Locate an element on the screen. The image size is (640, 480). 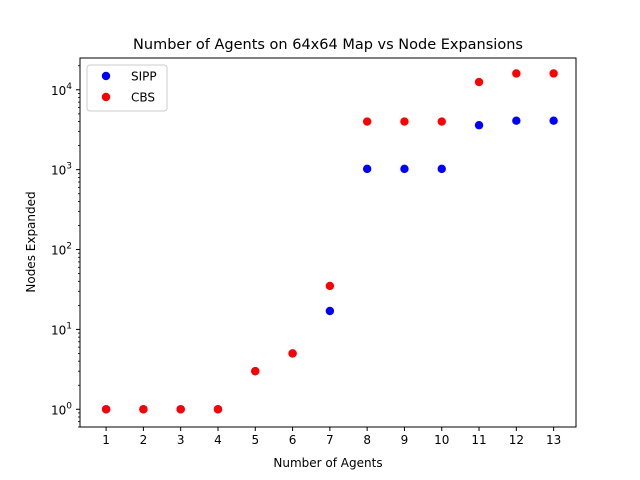
y-tick-label: 10⁰ is located at coordinates (61, 409).